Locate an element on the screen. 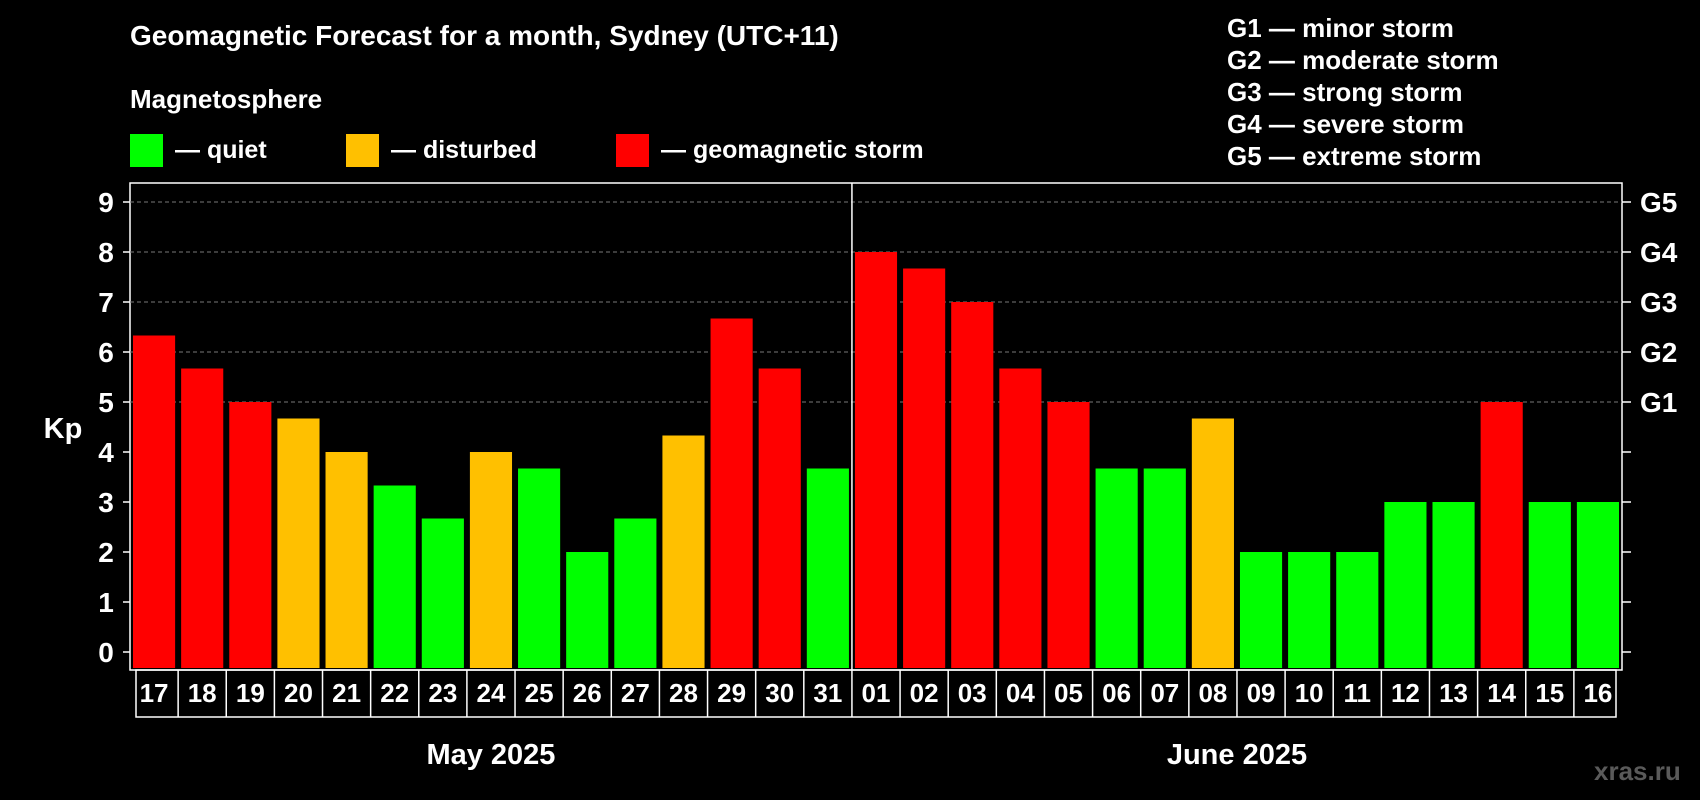  day-labels-frame is located at coordinates (876, 693).